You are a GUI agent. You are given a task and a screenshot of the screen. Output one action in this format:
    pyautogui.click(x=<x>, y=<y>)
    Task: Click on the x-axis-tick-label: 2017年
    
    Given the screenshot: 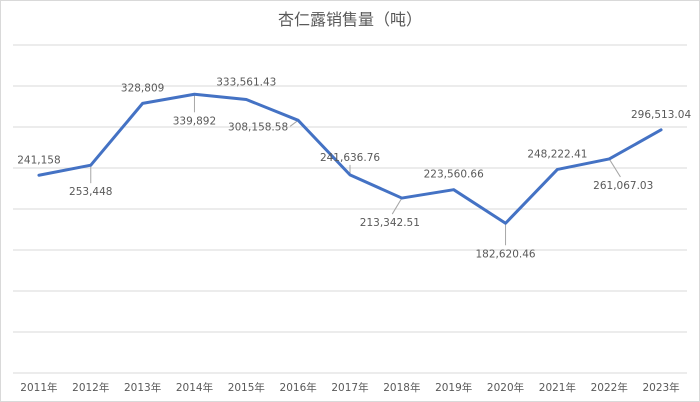 What is the action you would take?
    pyautogui.click(x=349, y=387)
    